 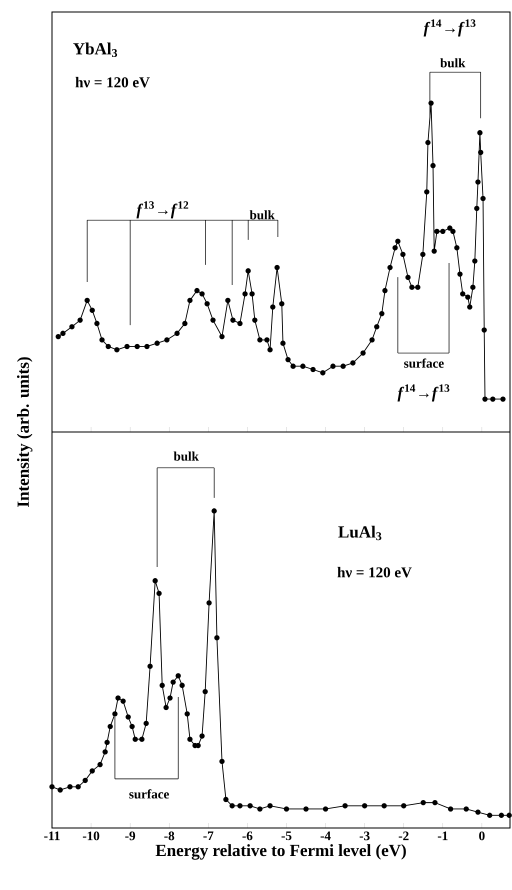 What do you see at coordinates (365, 836) in the screenshot?
I see `x-tick-label: -3` at bounding box center [365, 836].